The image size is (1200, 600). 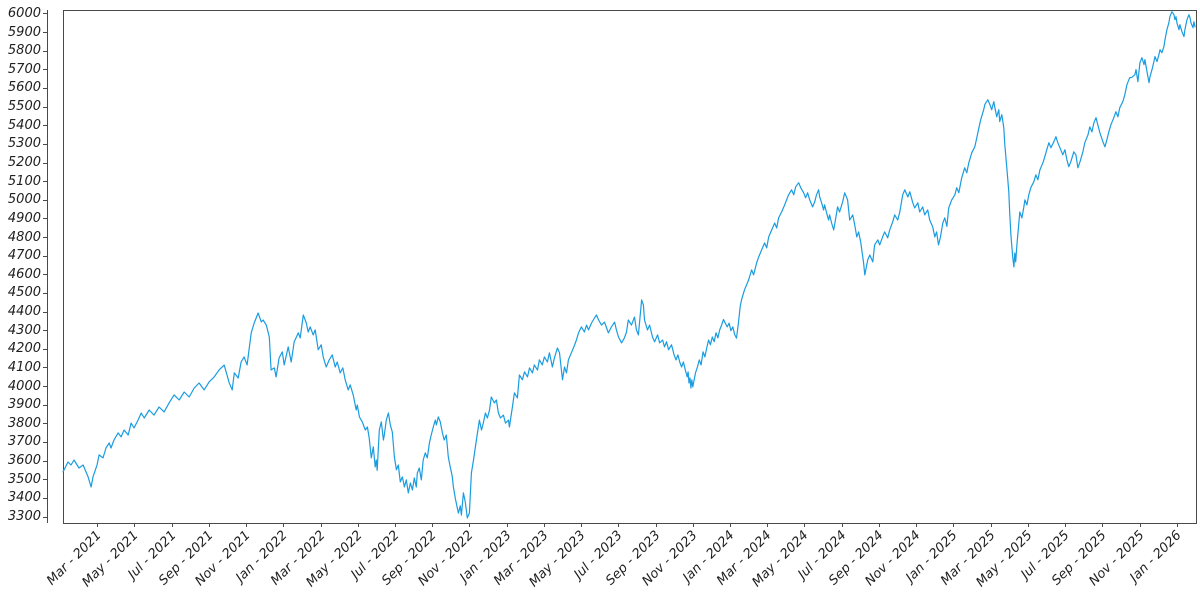 I want to click on y-tick-label: 5200, so click(x=24, y=162).